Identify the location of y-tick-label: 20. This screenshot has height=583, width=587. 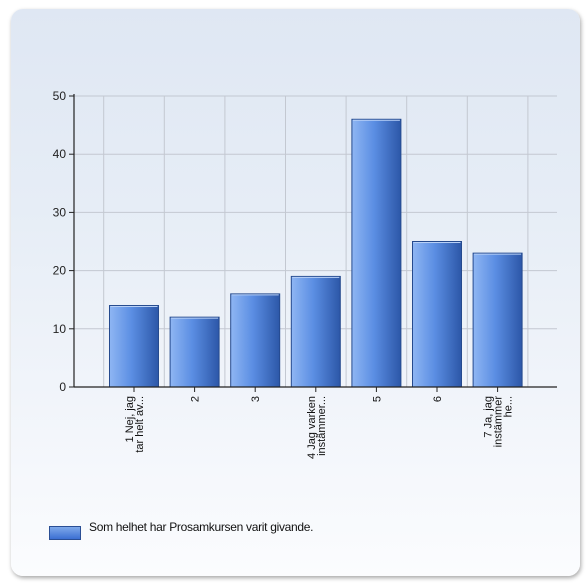
(60, 271).